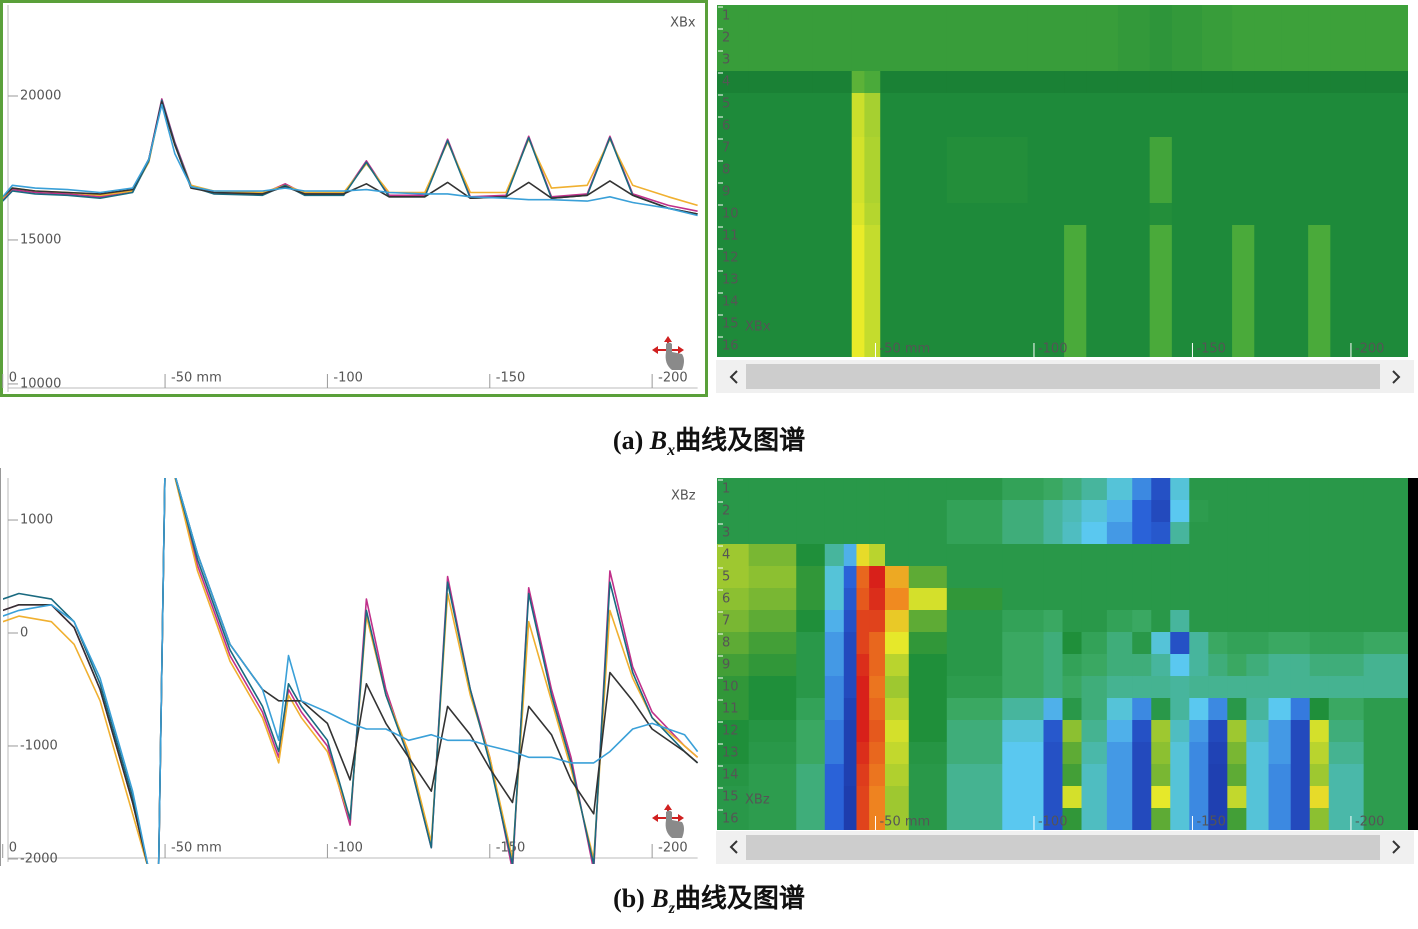 The width and height of the screenshot is (1418, 929). What do you see at coordinates (740, 440) in the screenshot?
I see `caption-text: 曲线及图谱` at bounding box center [740, 440].